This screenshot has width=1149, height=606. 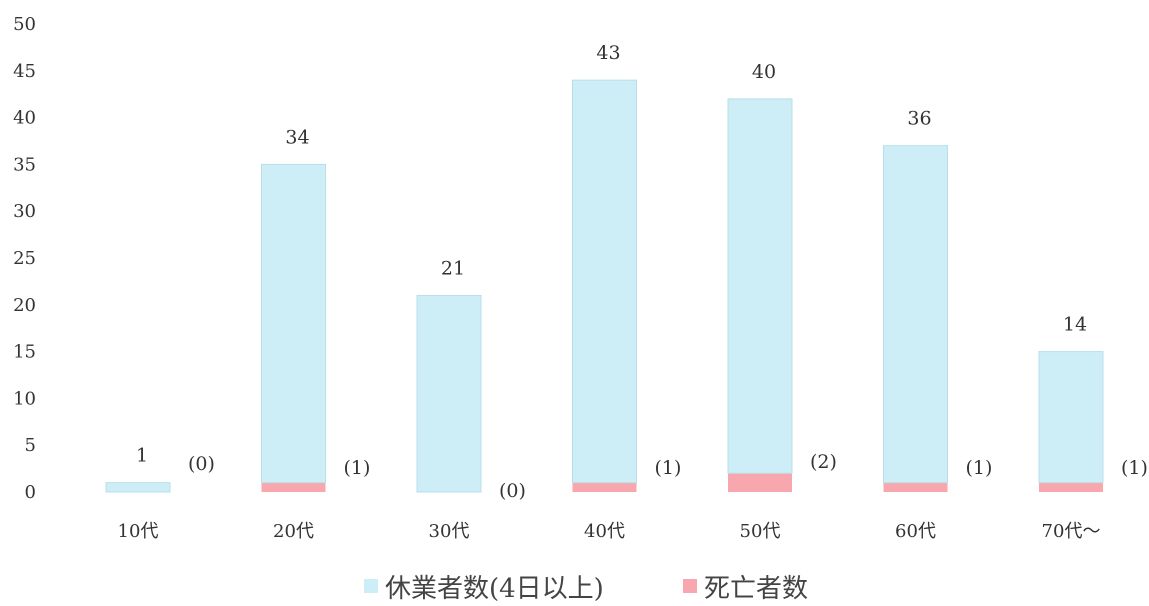 What do you see at coordinates (604, 531) in the screenshot?
I see `x-category-label: 40代` at bounding box center [604, 531].